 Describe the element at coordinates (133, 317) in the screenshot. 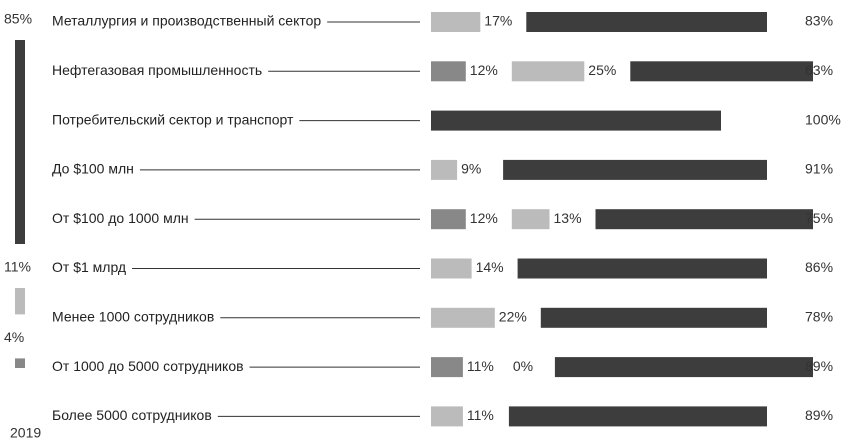

I see `category-label: Менее 1000 сотрудников` at that location.